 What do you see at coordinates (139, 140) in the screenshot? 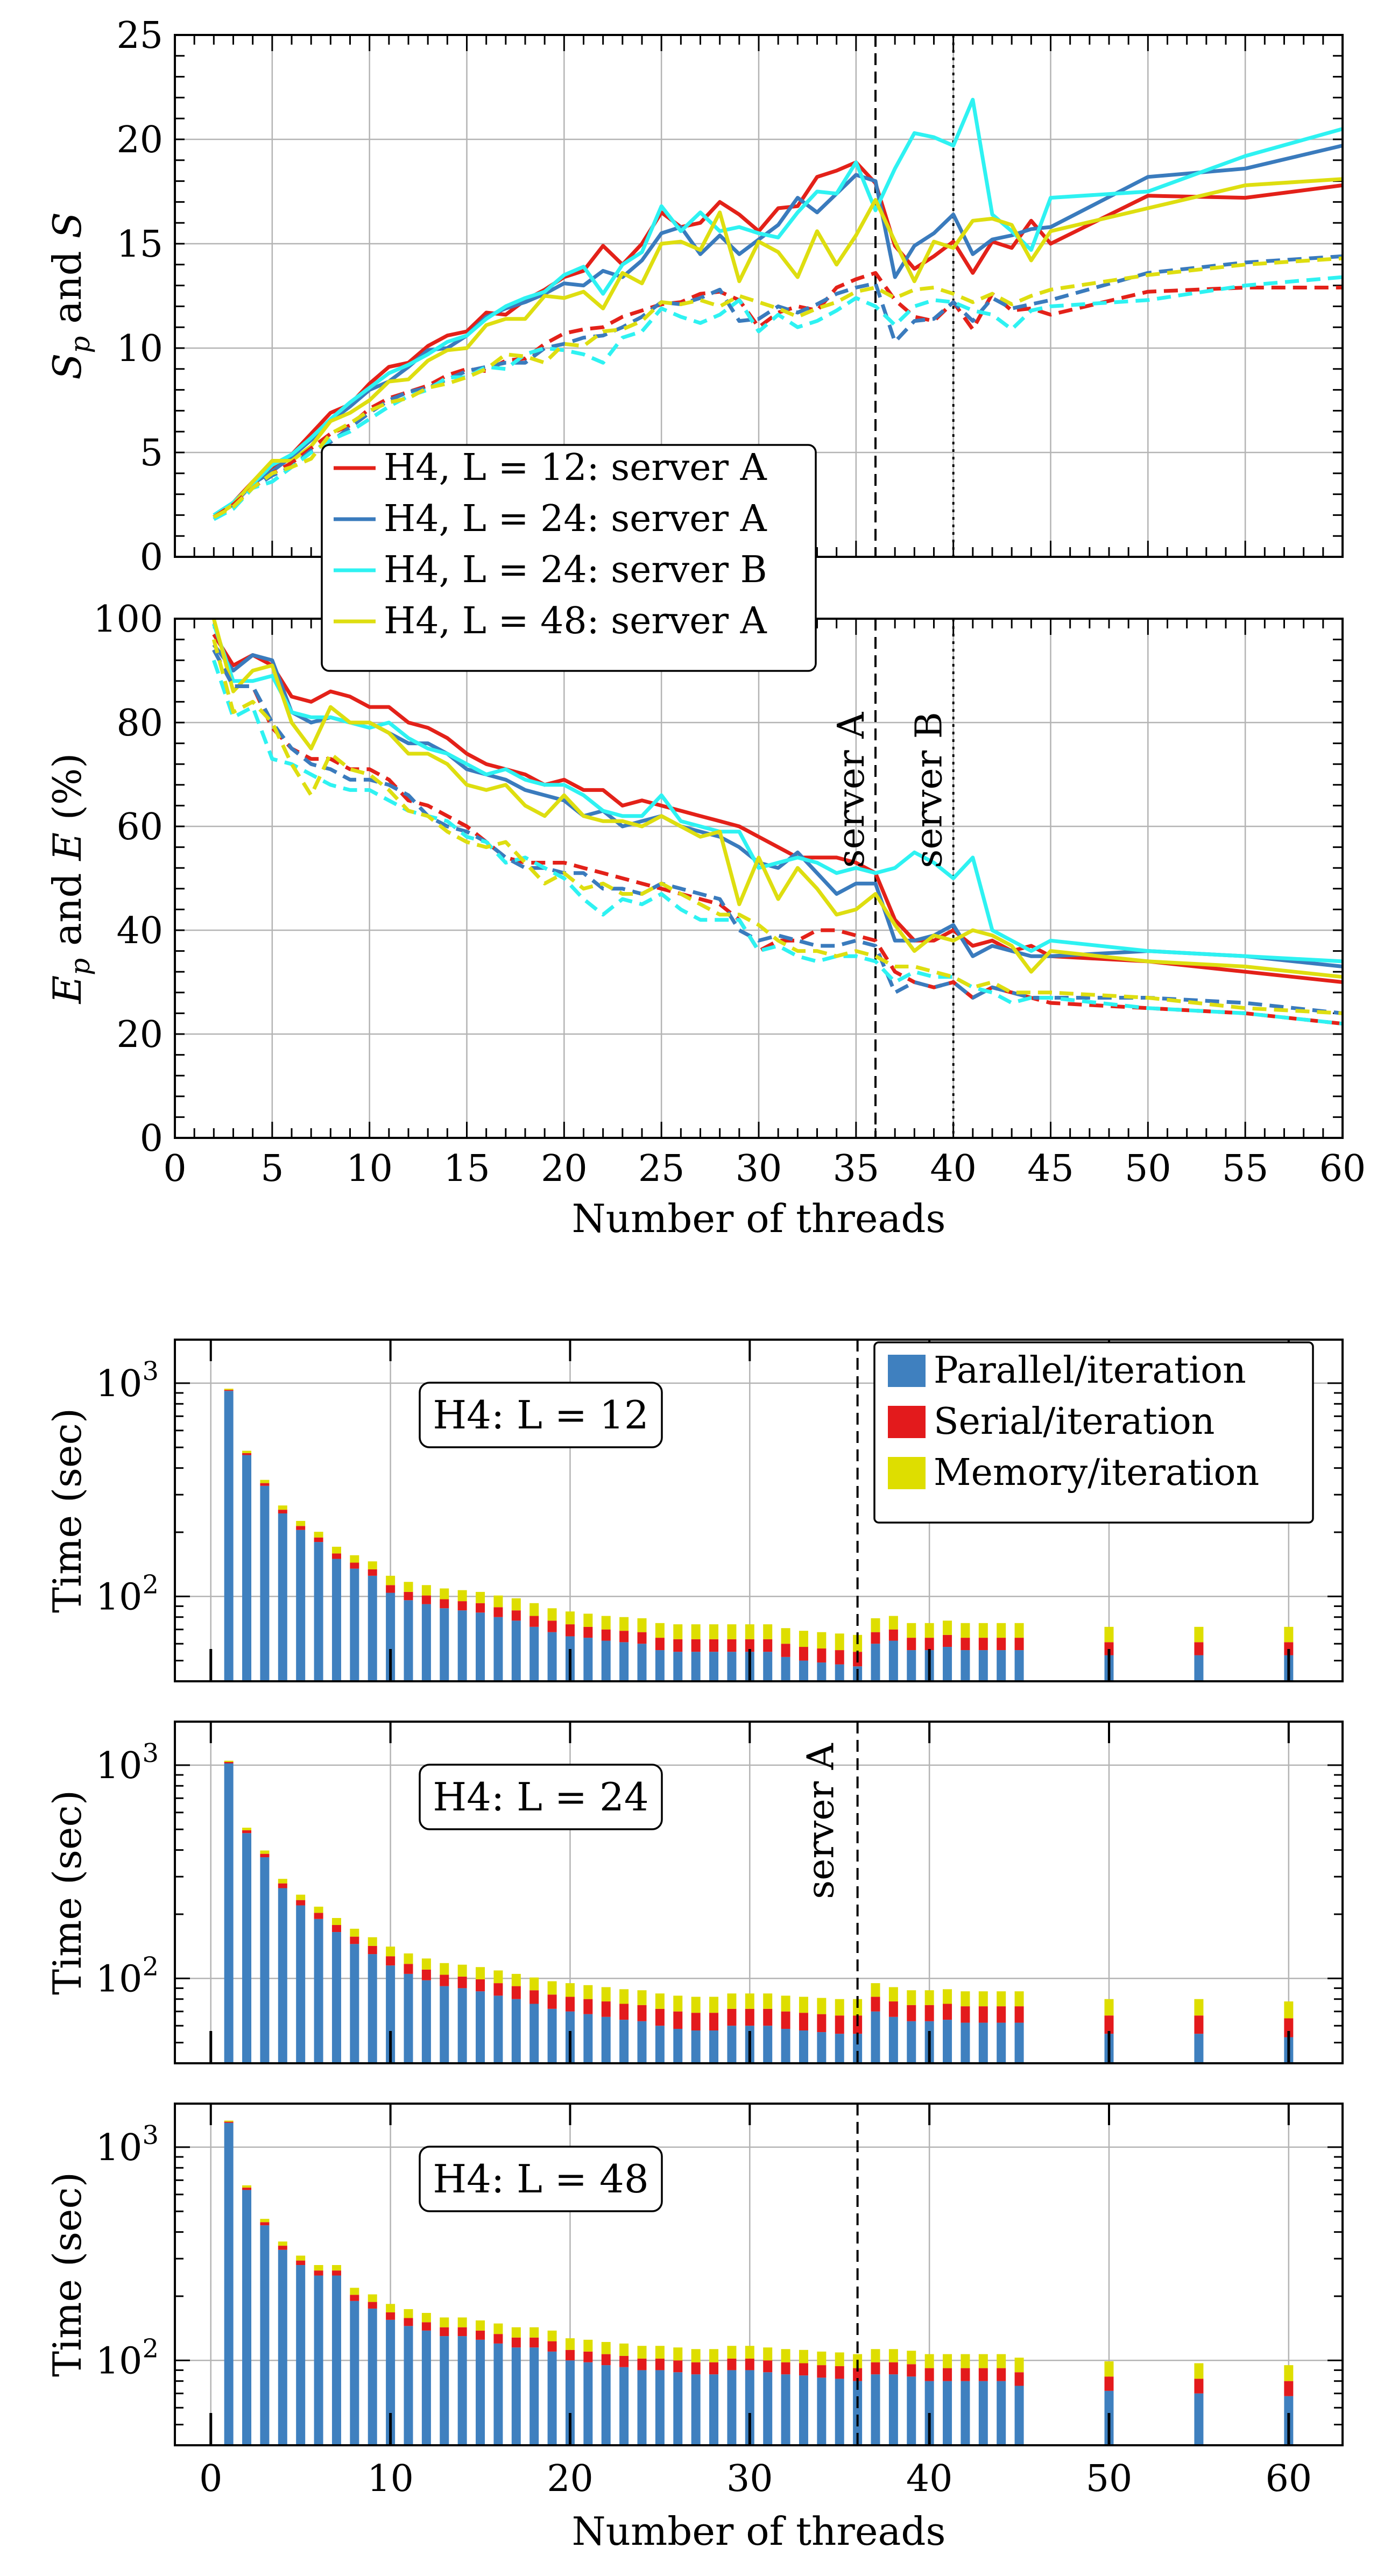
I see `y-tick-label: 20` at bounding box center [139, 140].